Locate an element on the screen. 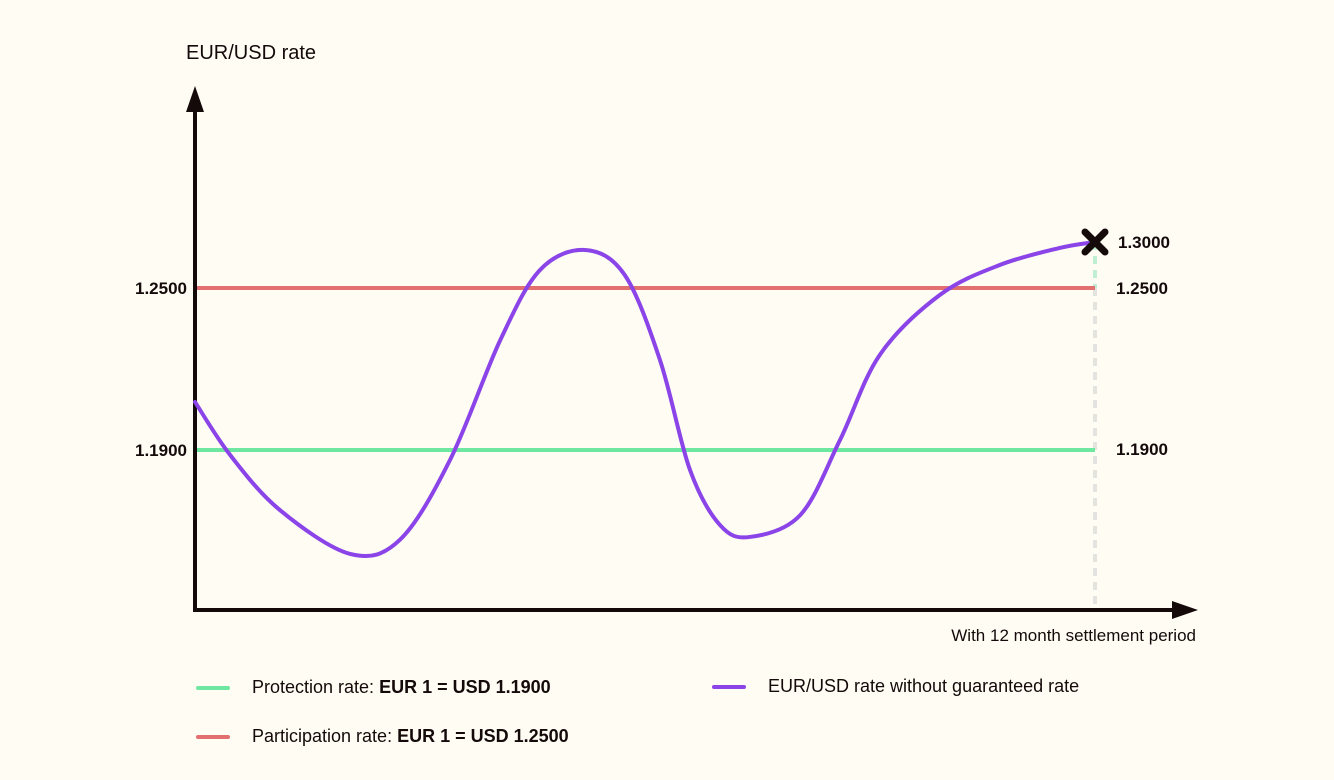 The height and width of the screenshot is (780, 1334). legend-label: EUR/USD rate without guaranteed rate is located at coordinates (924, 686).